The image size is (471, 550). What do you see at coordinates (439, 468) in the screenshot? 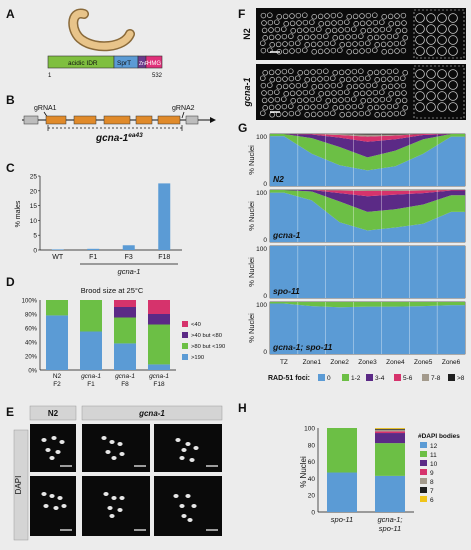
I see `panel-h-legend: #DAPI bodies 12 11 10 9 8 7 6` at bounding box center [439, 468].